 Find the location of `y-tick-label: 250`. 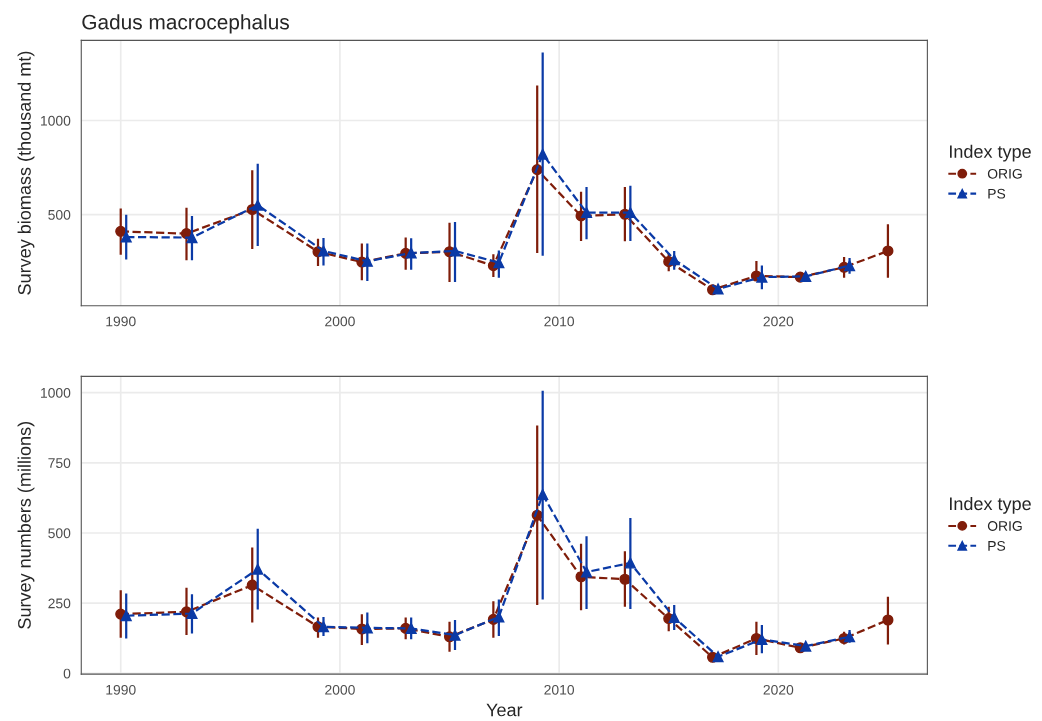

y-tick-label: 250 is located at coordinates (59, 603).